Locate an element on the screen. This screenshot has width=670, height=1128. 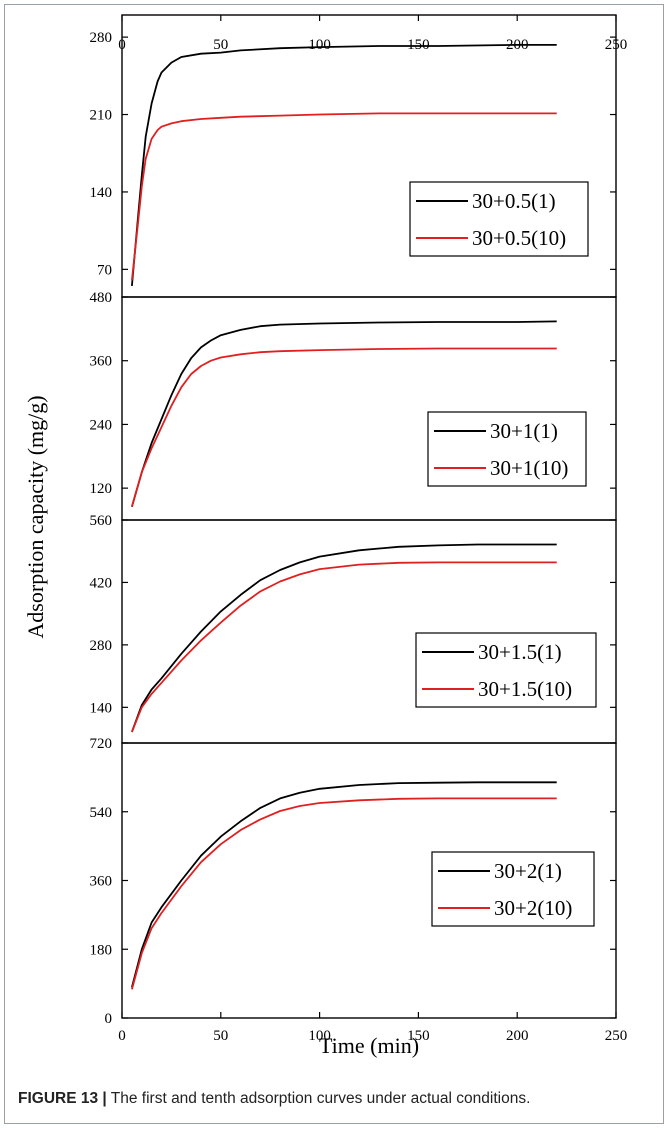
legend-label: 30+0.5(1) is located at coordinates (514, 201).